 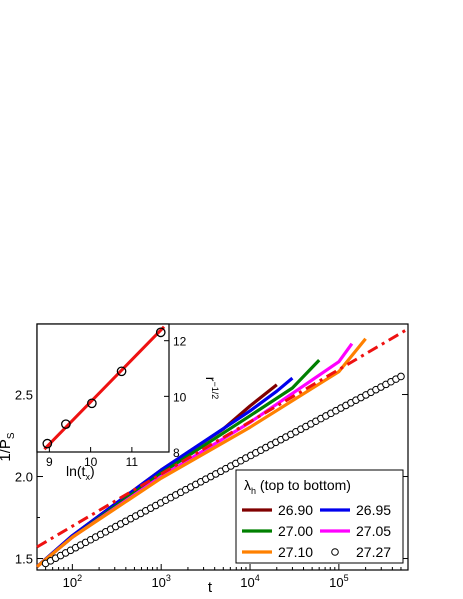 What do you see at coordinates (49, 462) in the screenshot?
I see `inset-x-tick-label: 9` at bounding box center [49, 462].